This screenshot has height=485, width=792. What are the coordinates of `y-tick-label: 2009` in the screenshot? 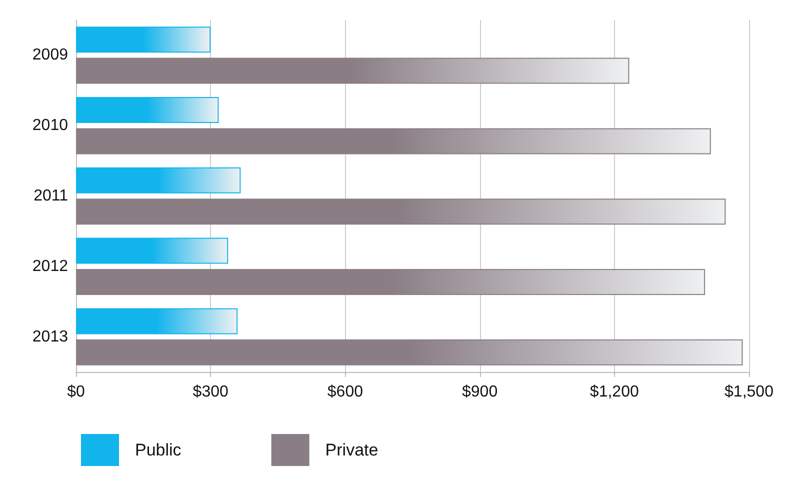 It's located at (50, 55).